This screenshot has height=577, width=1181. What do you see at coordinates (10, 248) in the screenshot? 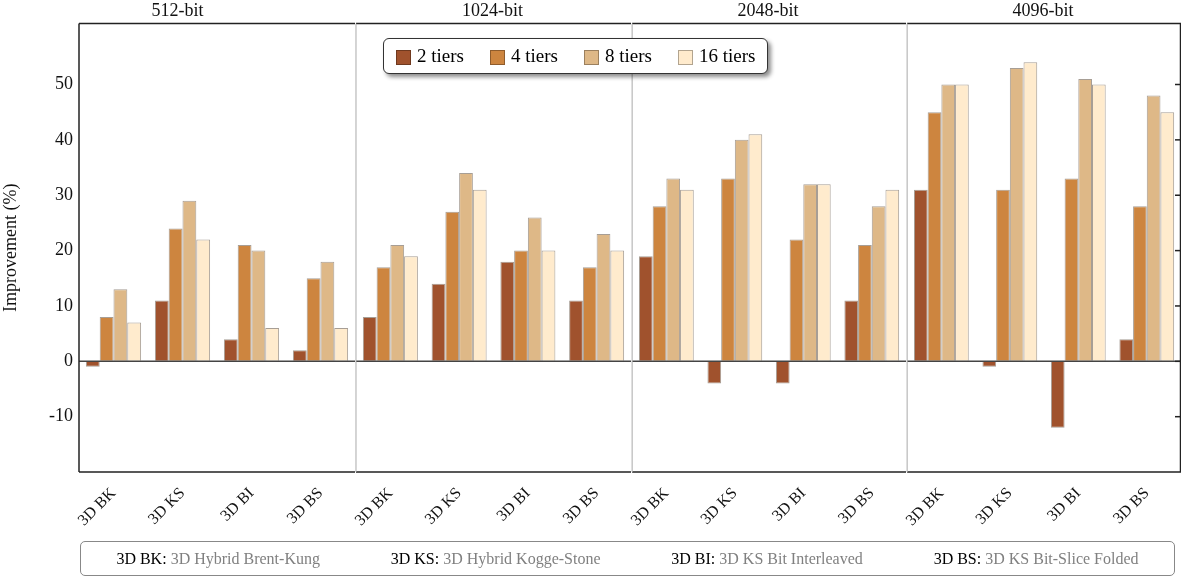
I see `y-axis-title: Improvement (%)` at bounding box center [10, 248].